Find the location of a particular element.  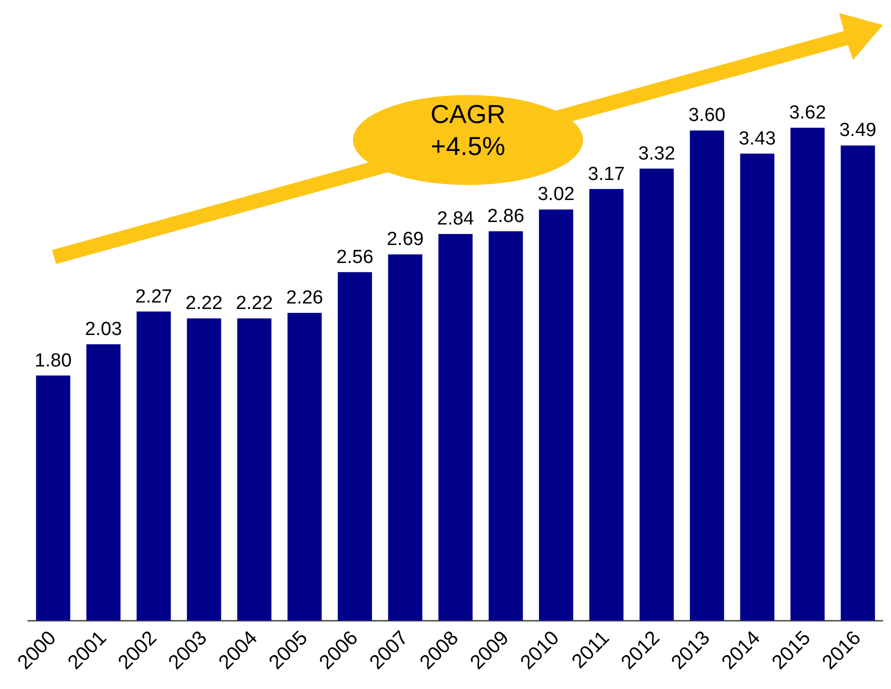

data-label: 2.84 is located at coordinates (455, 219).